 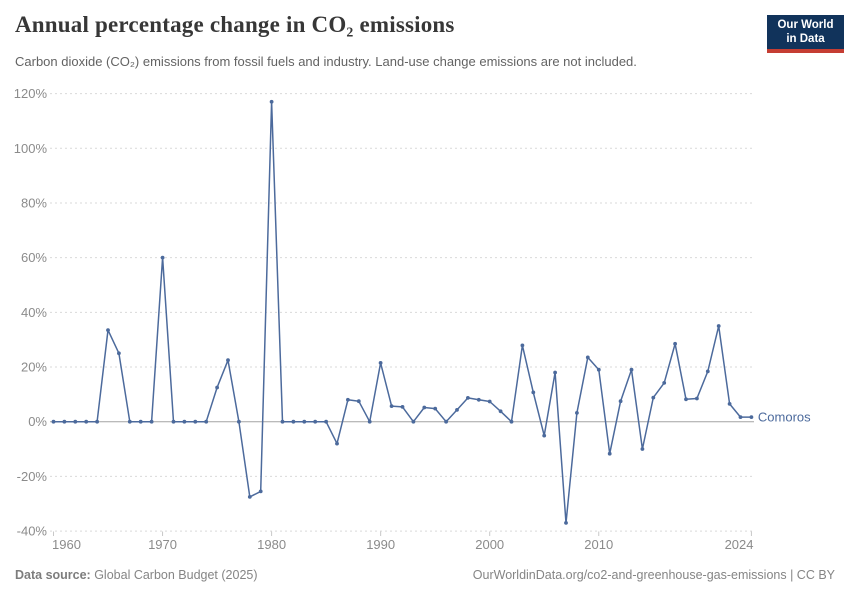 I want to click on data-source: Data source: Global Carbon Budget (2025), so click(x=136, y=575).